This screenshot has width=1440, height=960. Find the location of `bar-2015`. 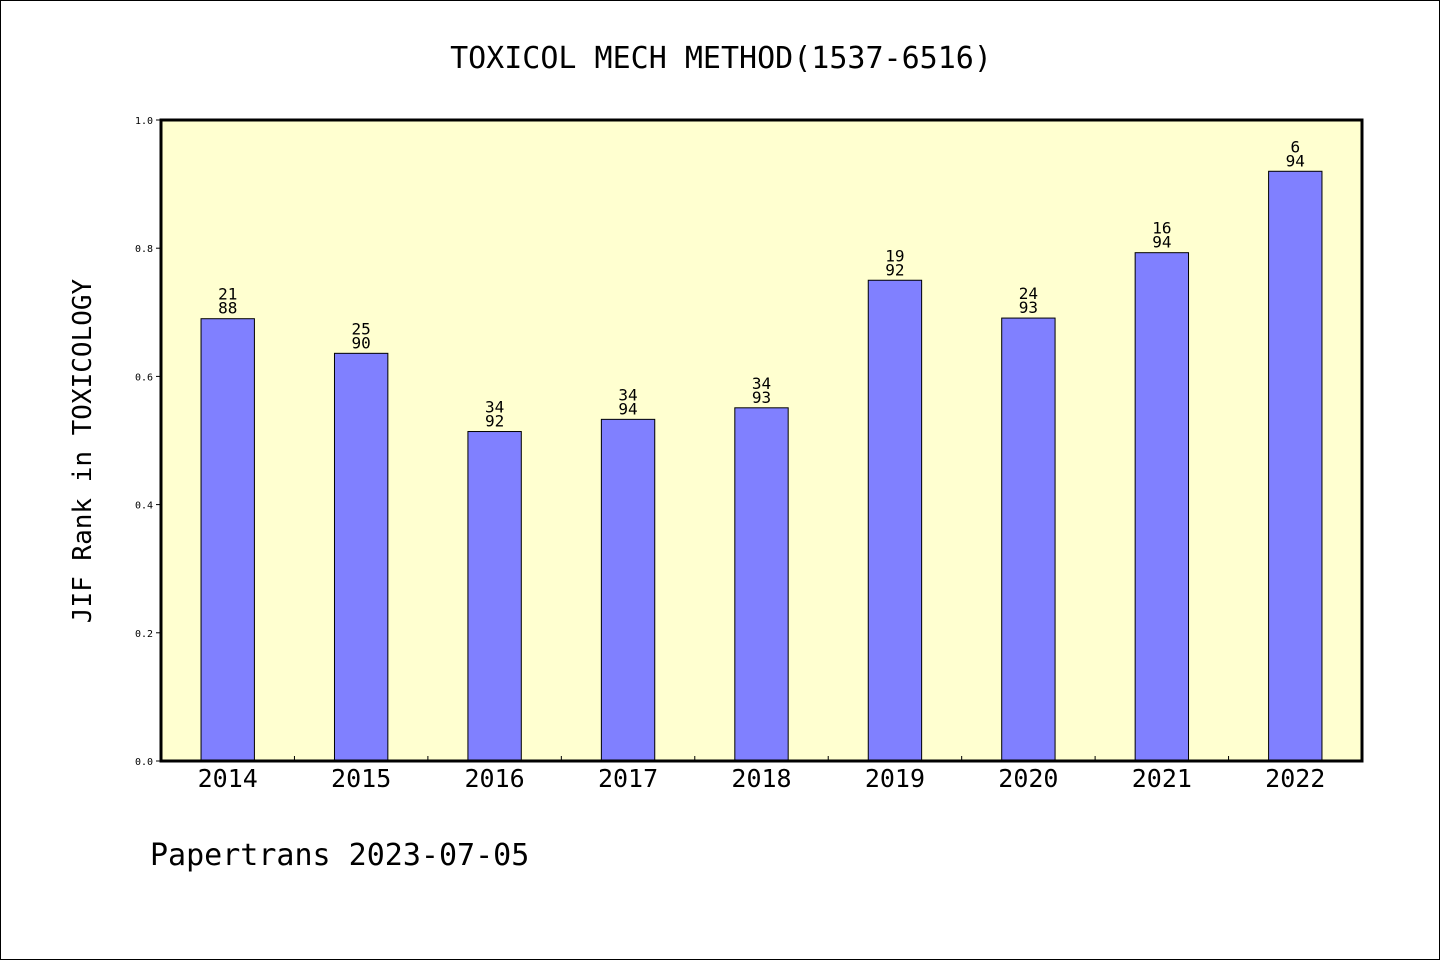

bar-2015 is located at coordinates (361, 557).